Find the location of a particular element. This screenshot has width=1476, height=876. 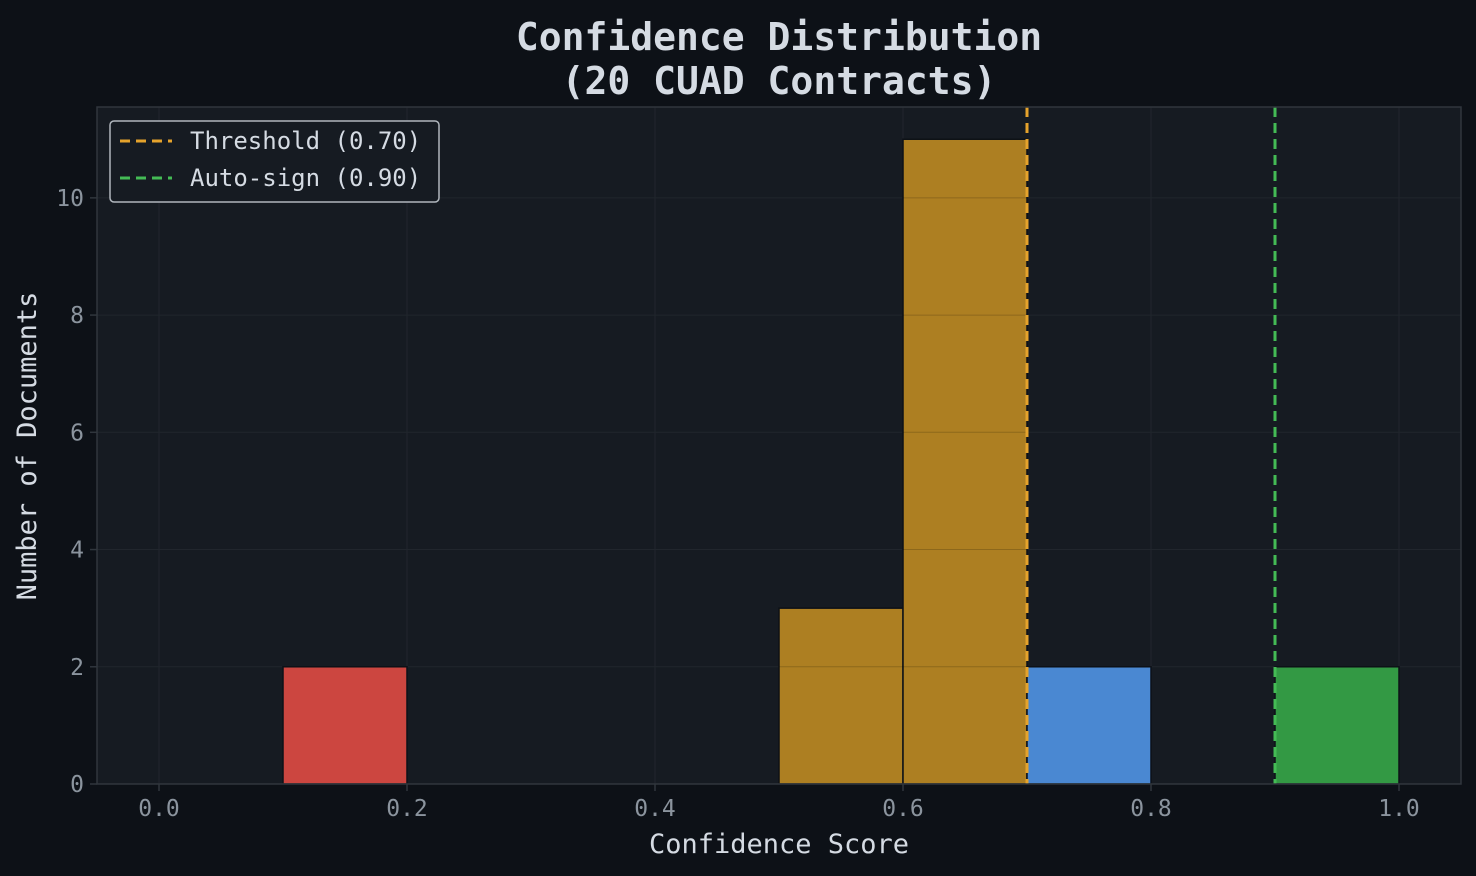

x-axis-label: Confidence Score is located at coordinates (779, 844).